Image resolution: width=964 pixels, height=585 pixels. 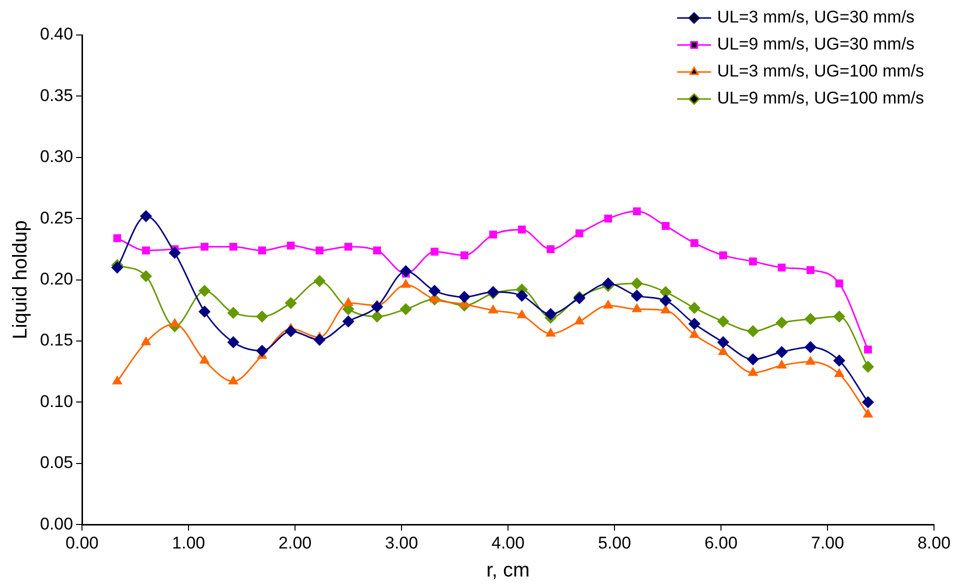 What do you see at coordinates (82, 542) in the screenshot?
I see `x-tick-label: 0.00` at bounding box center [82, 542].